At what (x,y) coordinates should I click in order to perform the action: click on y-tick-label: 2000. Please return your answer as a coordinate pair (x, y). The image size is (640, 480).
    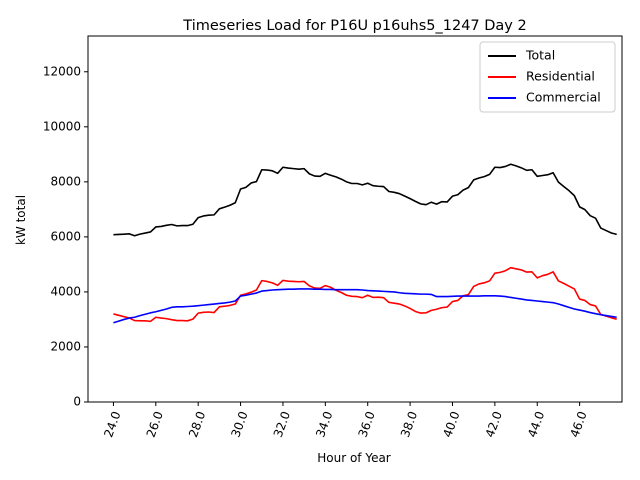
    Looking at the image, I should click on (65, 346).